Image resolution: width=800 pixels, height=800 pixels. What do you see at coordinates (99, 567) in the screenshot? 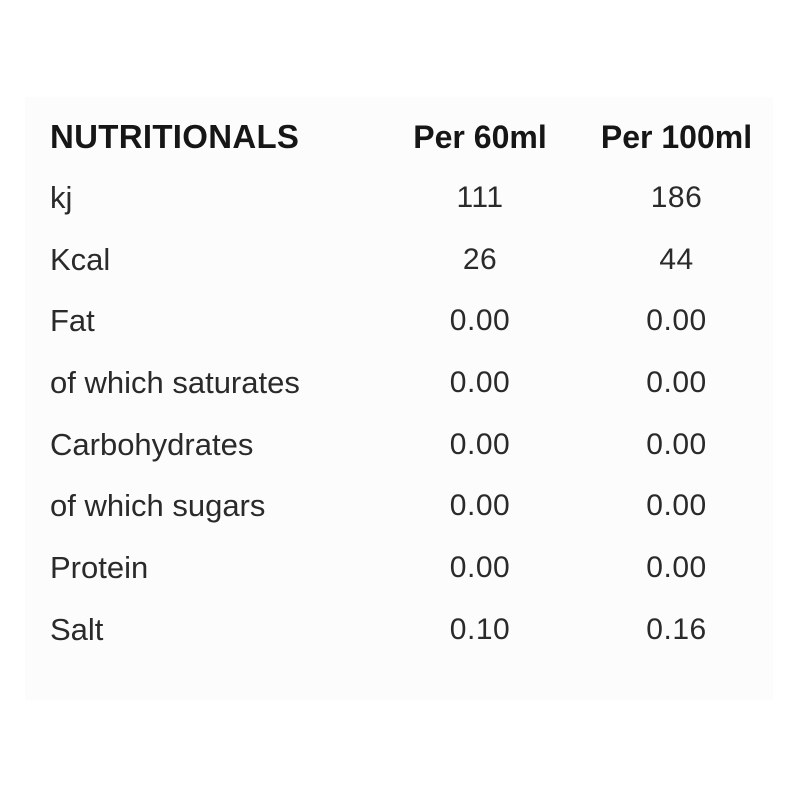
I see `row-label: Protein` at bounding box center [99, 567].